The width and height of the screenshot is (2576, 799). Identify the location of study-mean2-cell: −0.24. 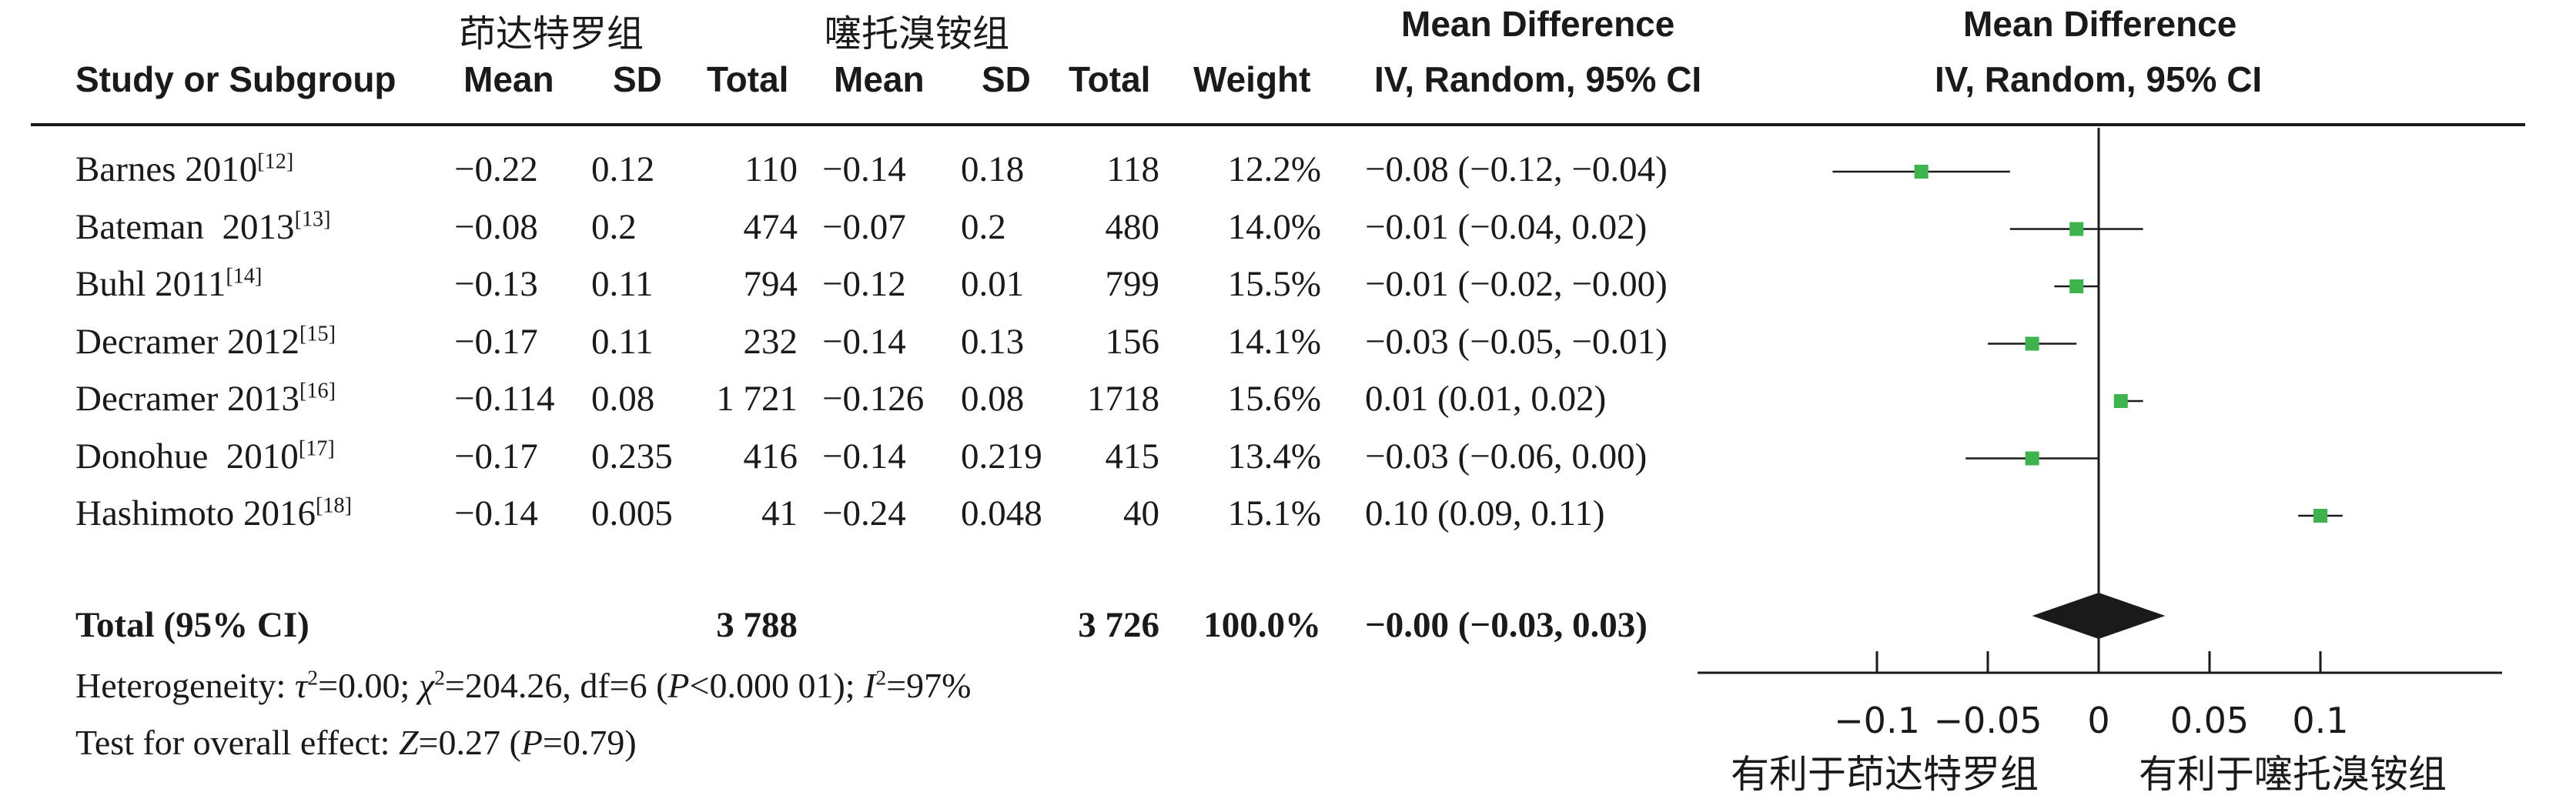
(864, 513).